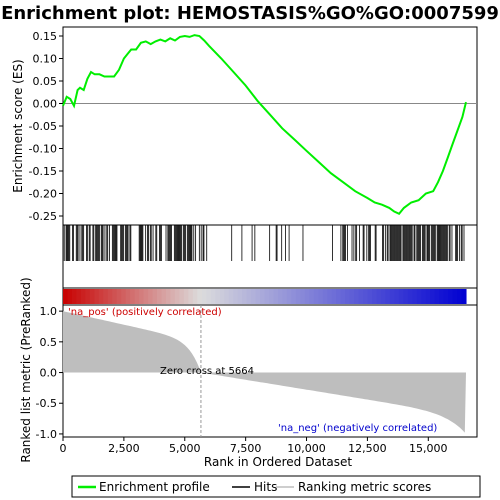  I want to click on es-y-tick-label: -0.20, so click(43, 194).